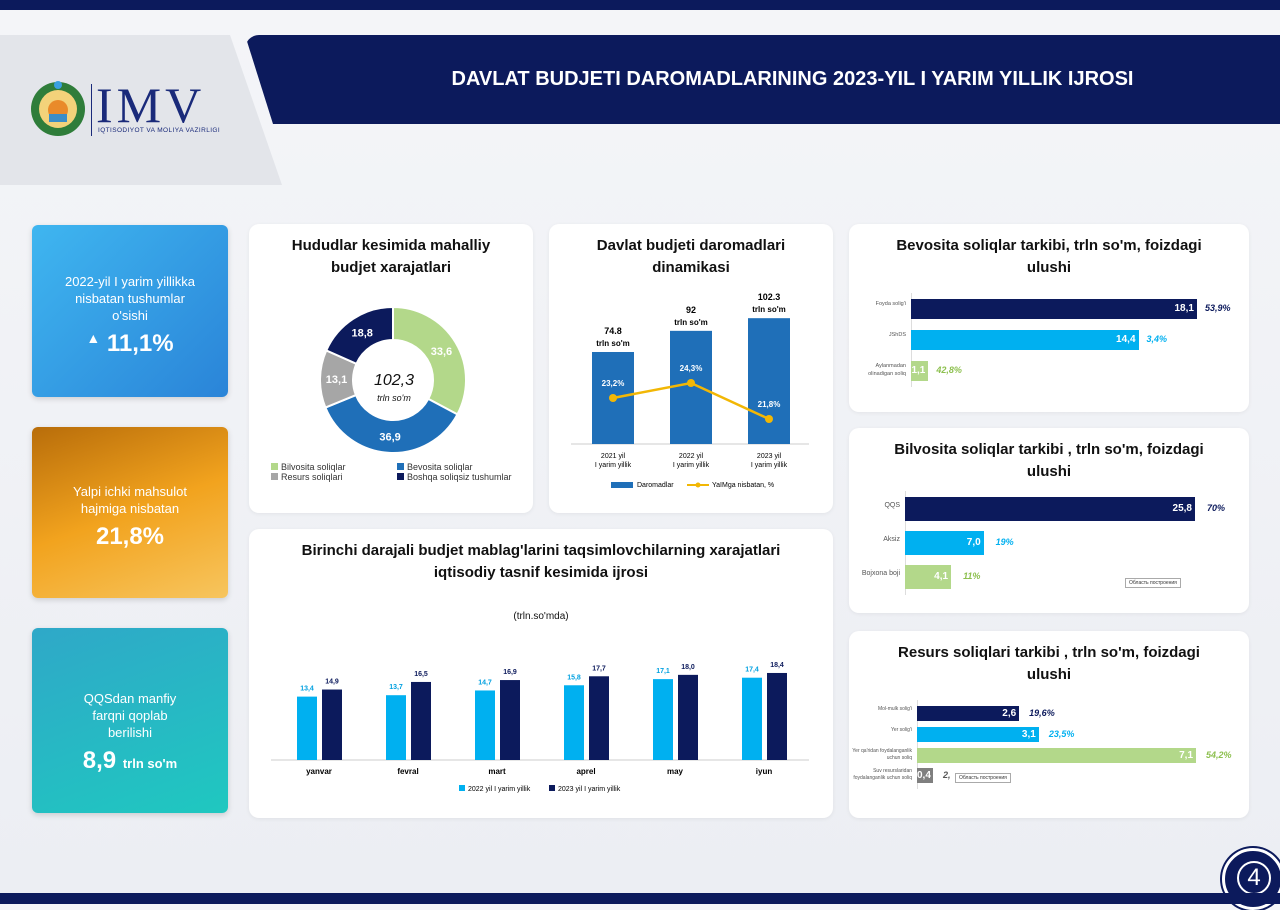 The width and height of the screenshot is (1280, 910). What do you see at coordinates (928, 577) in the screenshot?
I see `bar: 4,1` at bounding box center [928, 577].